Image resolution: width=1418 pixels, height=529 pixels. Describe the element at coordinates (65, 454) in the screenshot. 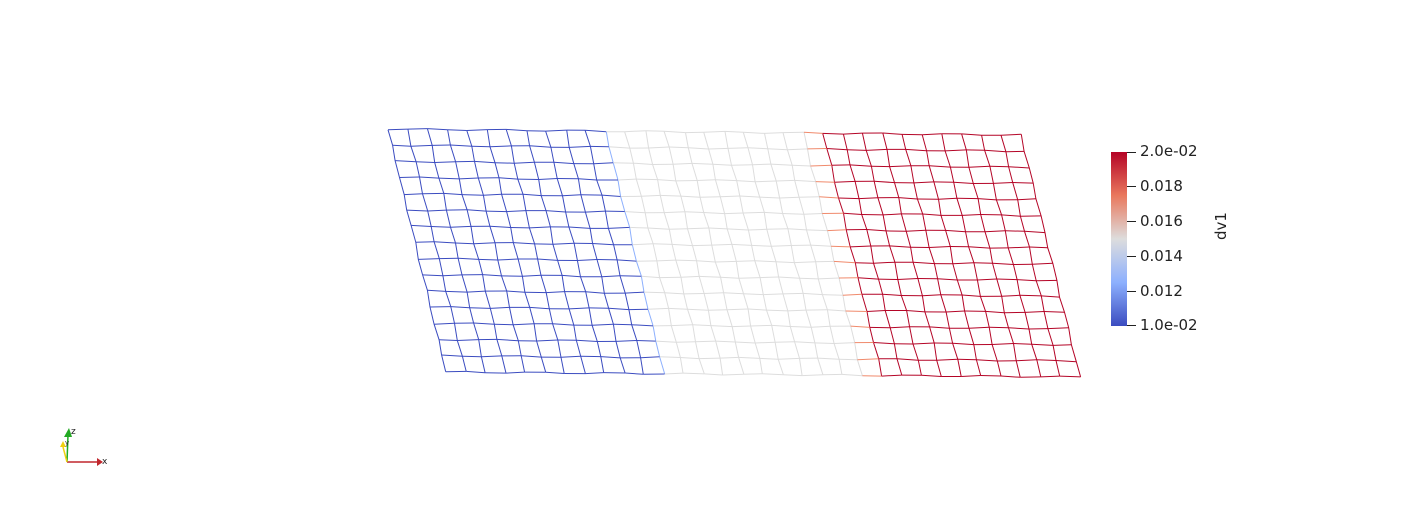

I see `y-axis-line` at that location.